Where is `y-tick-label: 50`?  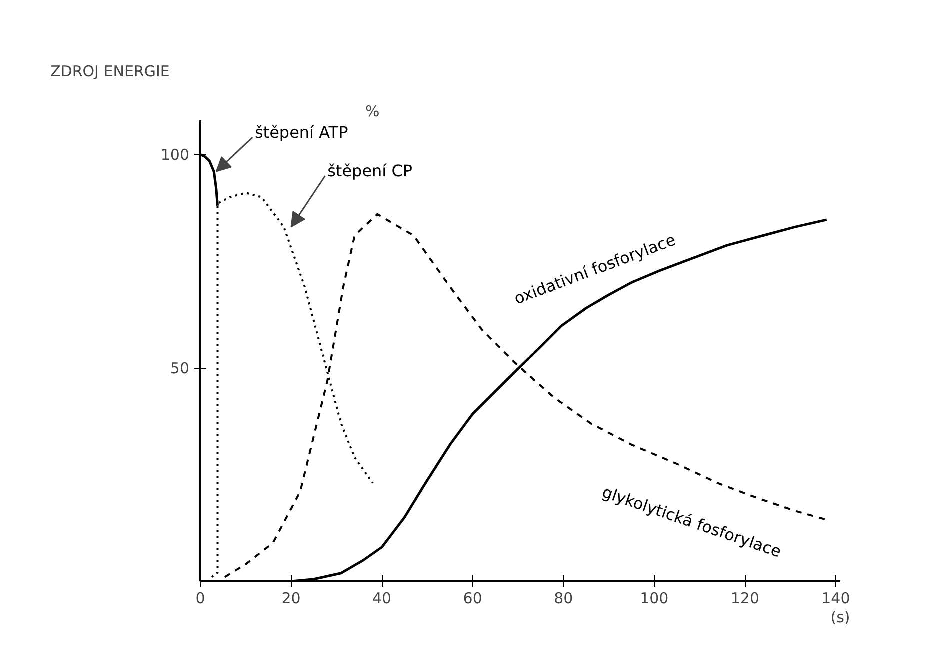 y-tick-label: 50 is located at coordinates (180, 369).